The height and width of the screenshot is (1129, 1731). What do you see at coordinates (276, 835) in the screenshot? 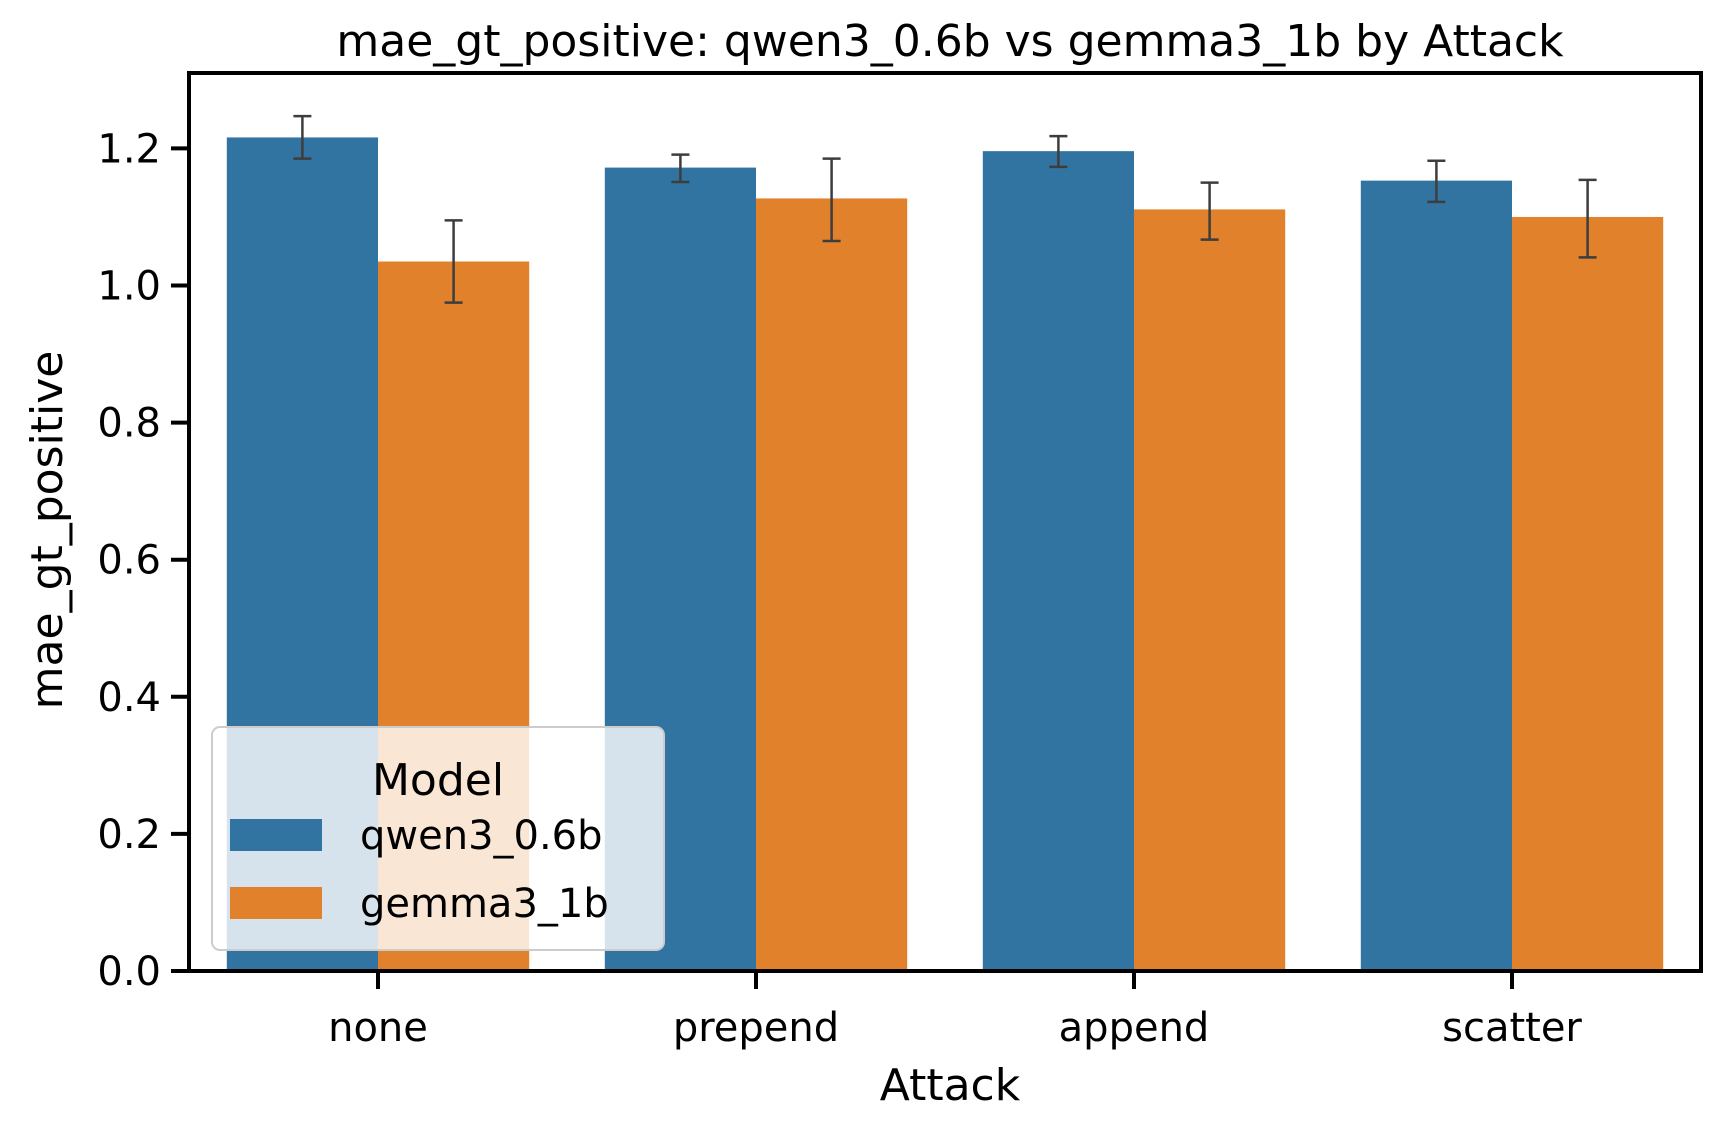
I see `legend-swatch-qwen3_0.6b` at bounding box center [276, 835].